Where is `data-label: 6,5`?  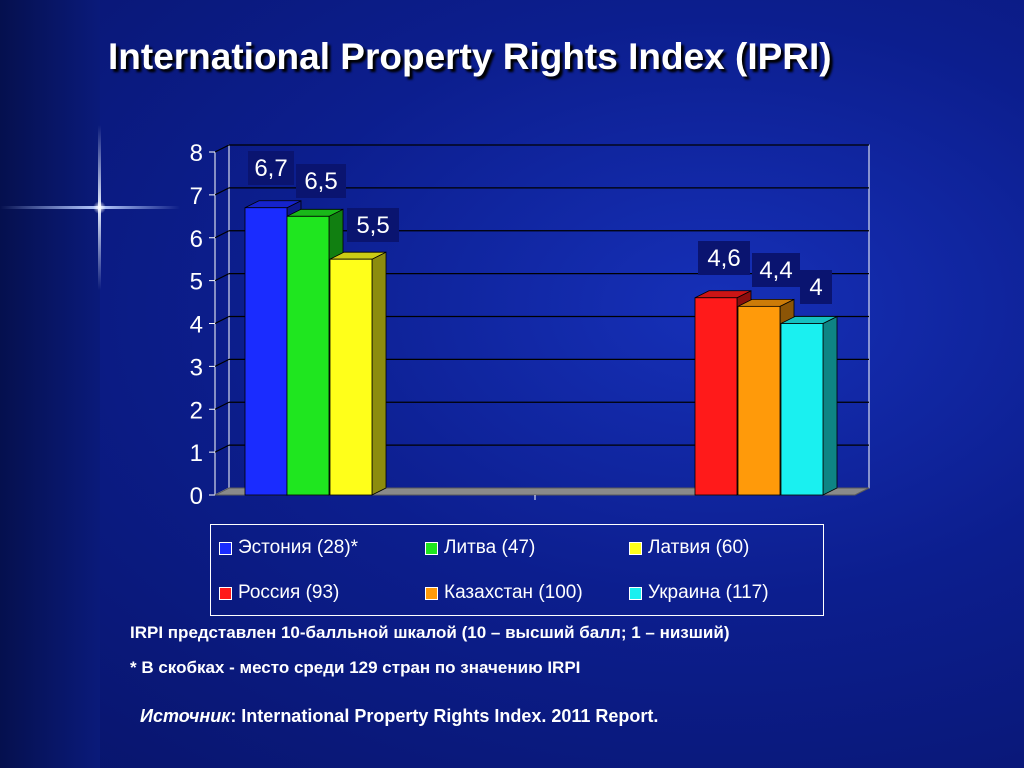
data-label: 6,5 is located at coordinates (320, 181).